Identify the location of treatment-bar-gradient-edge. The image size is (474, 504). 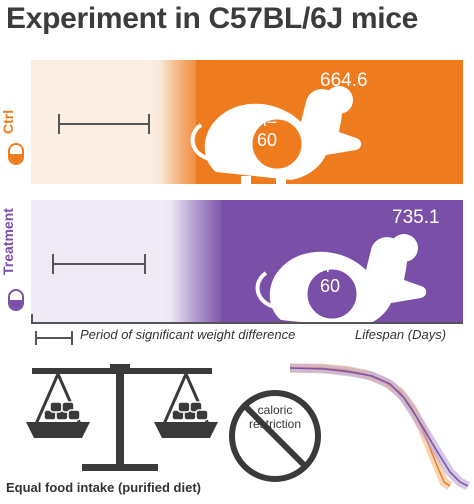
(198, 262).